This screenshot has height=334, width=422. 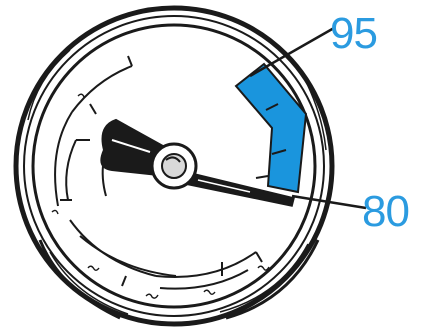 What do you see at coordinates (271, 128) in the screenshot?
I see `highlight-range-band` at bounding box center [271, 128].